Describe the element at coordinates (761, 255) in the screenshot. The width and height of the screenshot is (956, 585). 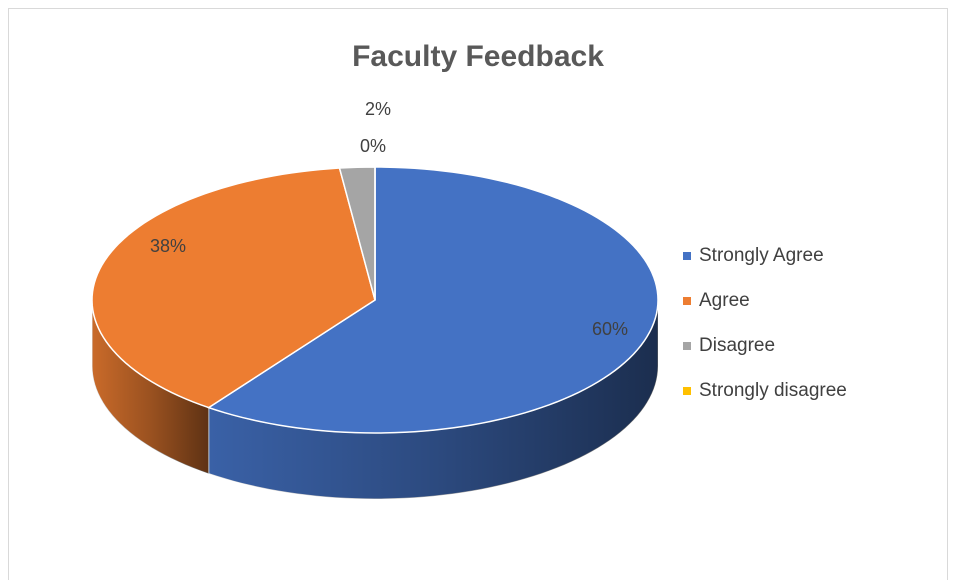
I see `legend-label: Strongly Agree` at that location.